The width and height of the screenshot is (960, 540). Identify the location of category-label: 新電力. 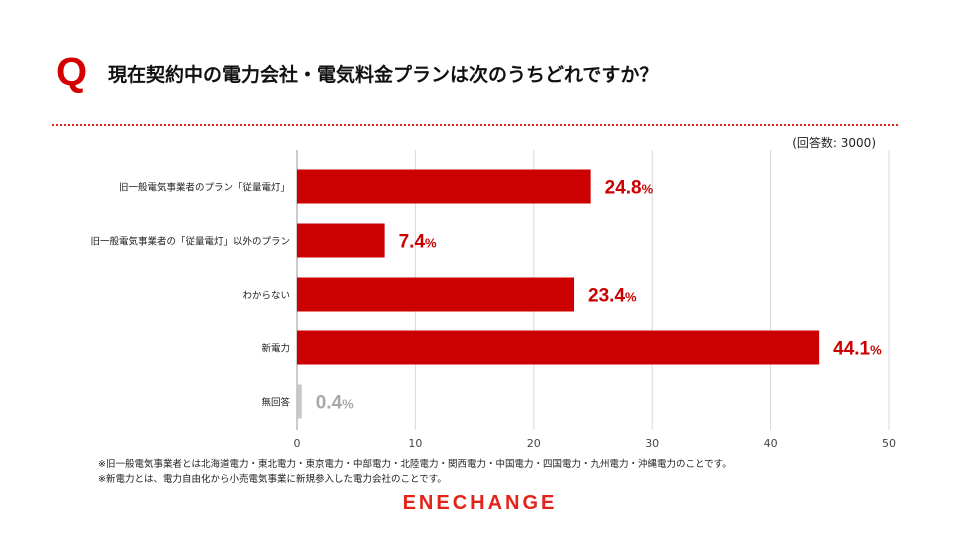
(275, 349).